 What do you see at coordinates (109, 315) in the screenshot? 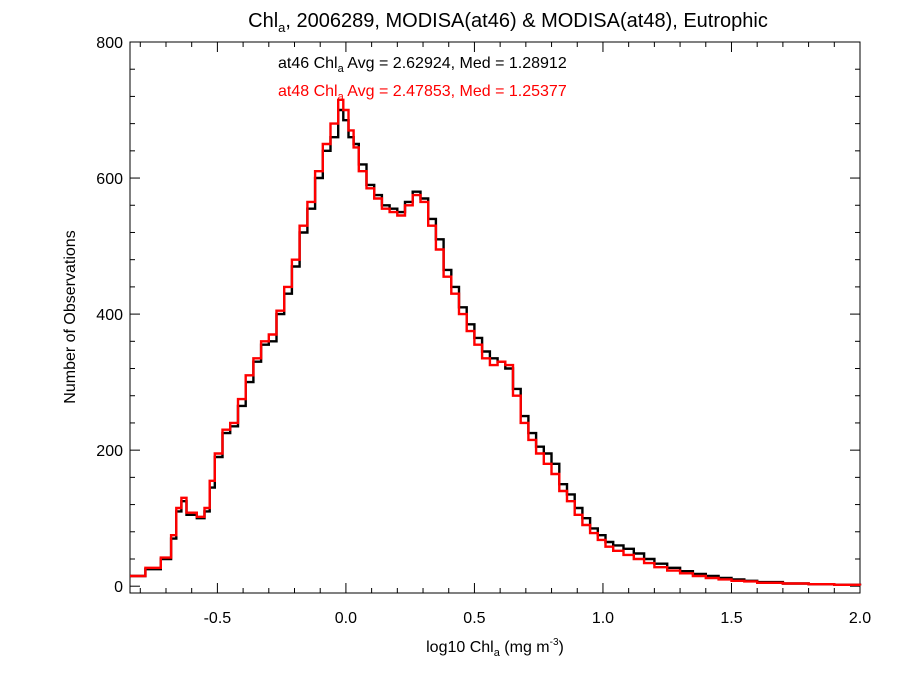
I see `y-tick-label: 400` at bounding box center [109, 315].